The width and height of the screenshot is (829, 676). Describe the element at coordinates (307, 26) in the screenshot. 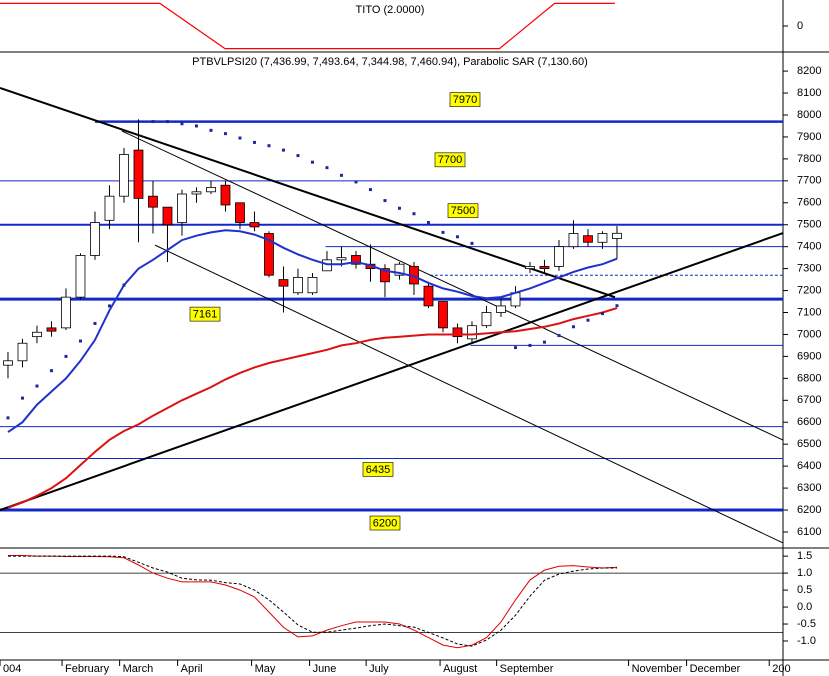

I see `indicator-line` at that location.